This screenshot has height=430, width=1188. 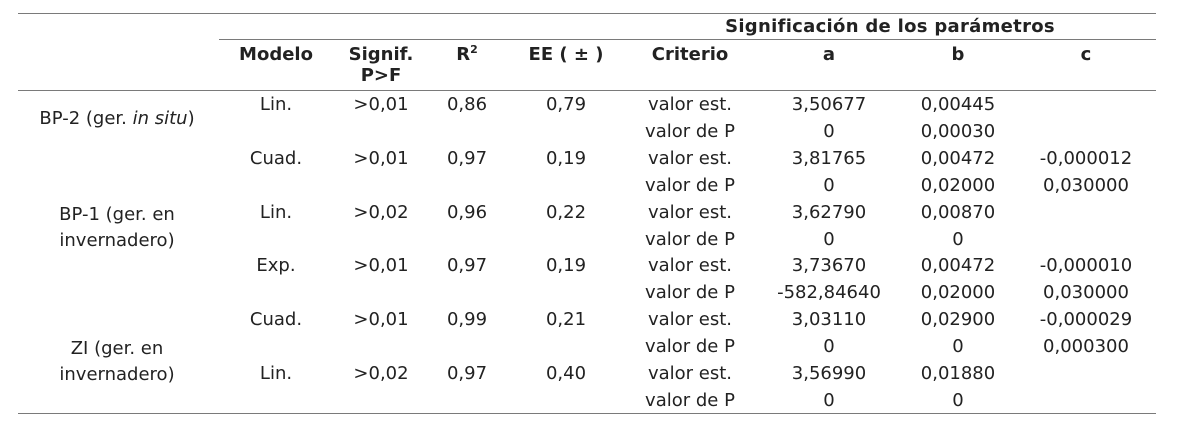 I want to click on cell-a: 3,73670, so click(x=829, y=266).